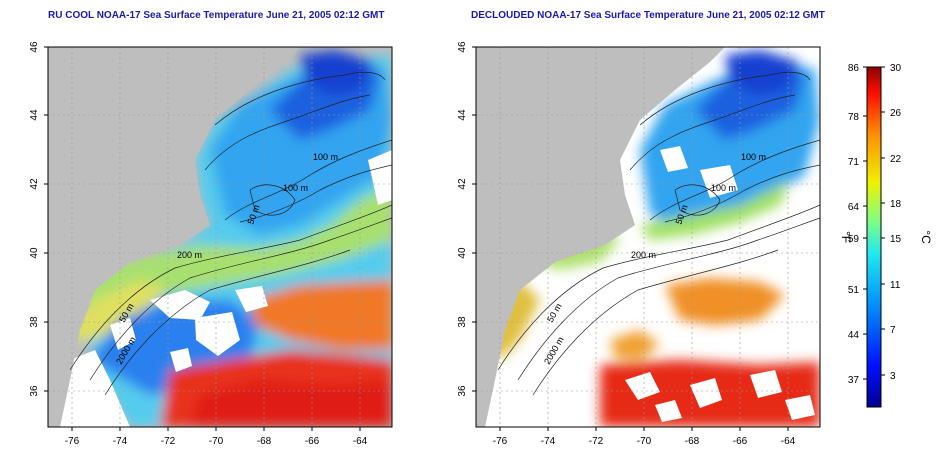 The width and height of the screenshot is (950, 475). I want to click on colorbar-celsius-tick: 22, so click(896, 159).